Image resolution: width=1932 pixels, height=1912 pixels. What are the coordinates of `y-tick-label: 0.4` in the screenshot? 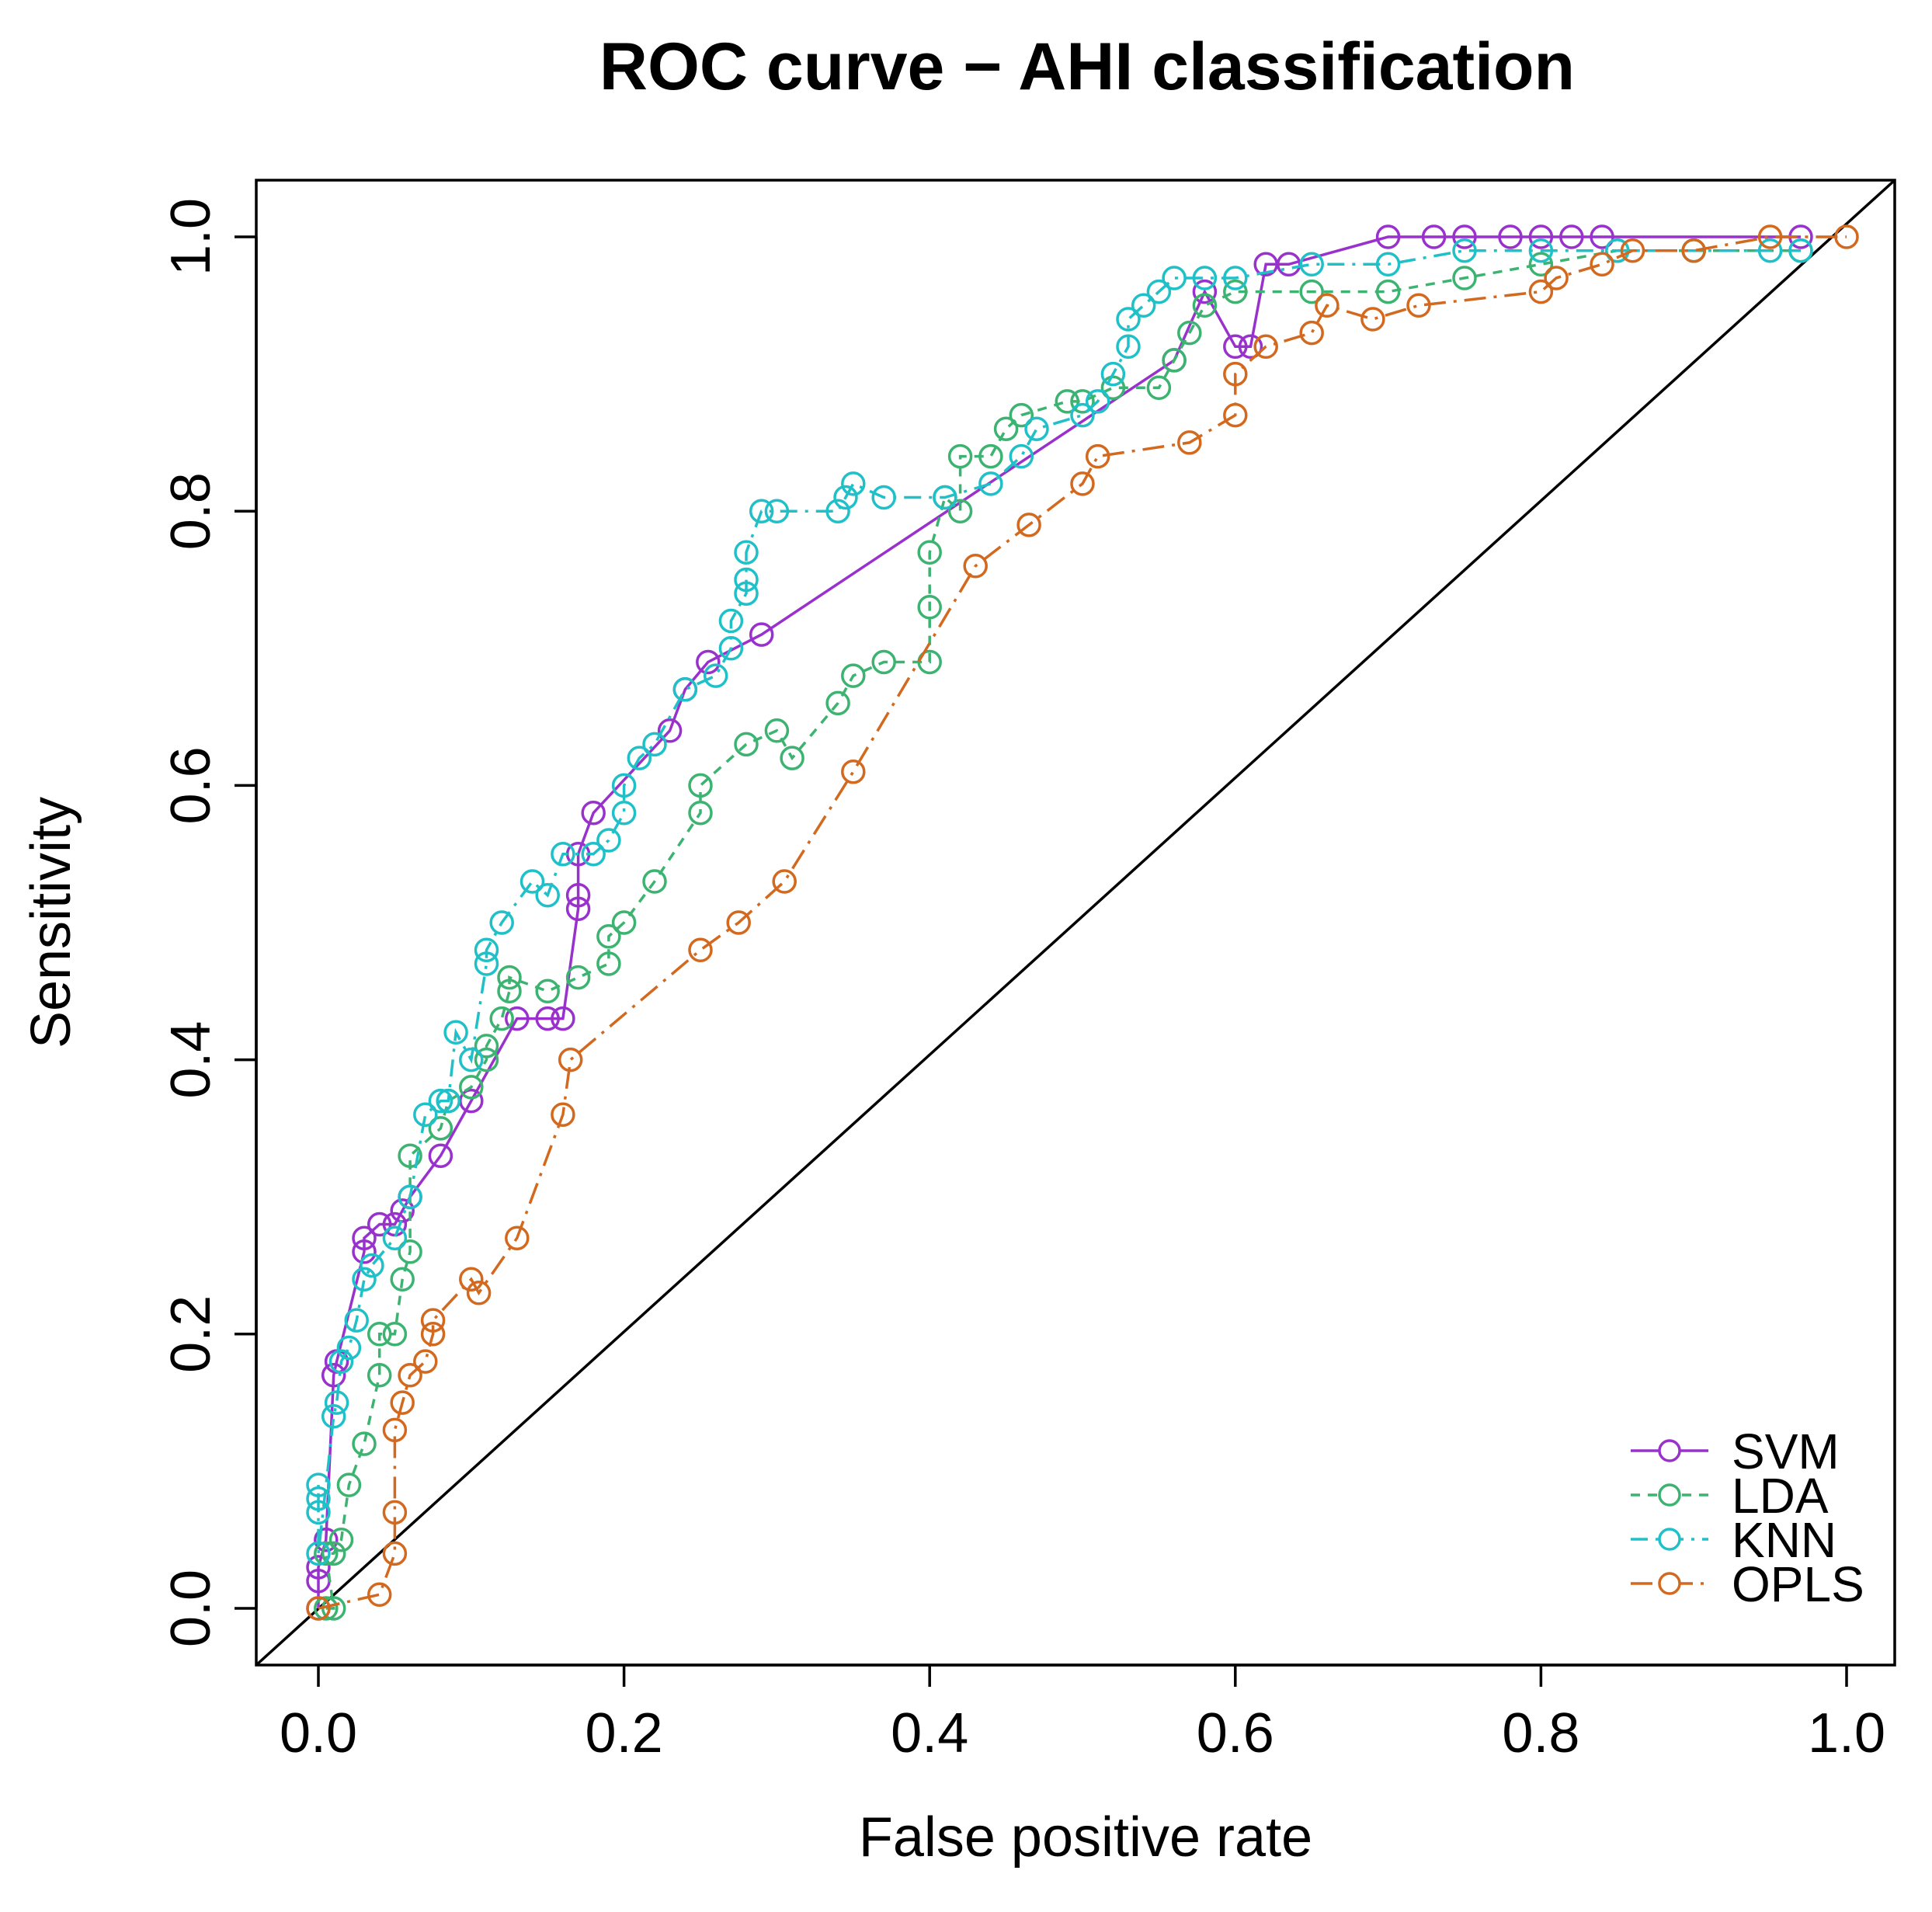 It's located at (191, 1060).